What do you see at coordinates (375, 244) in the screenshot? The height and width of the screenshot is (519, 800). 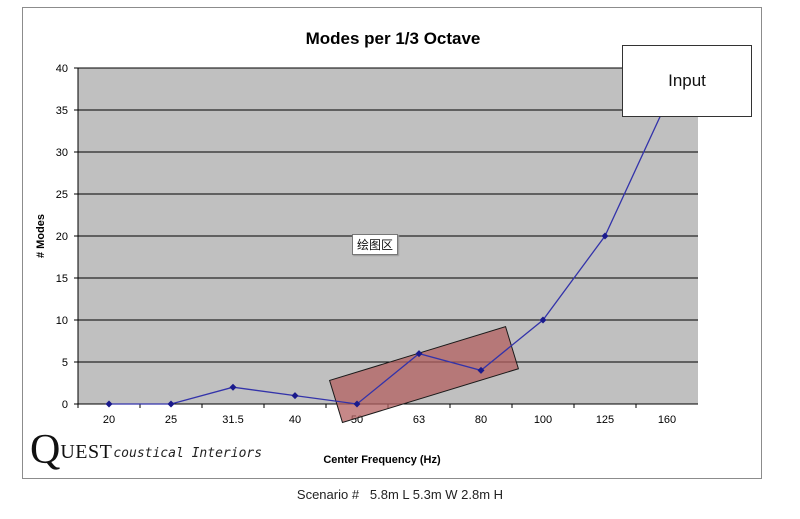 I see `plot-area-tag: 绘图区` at bounding box center [375, 244].